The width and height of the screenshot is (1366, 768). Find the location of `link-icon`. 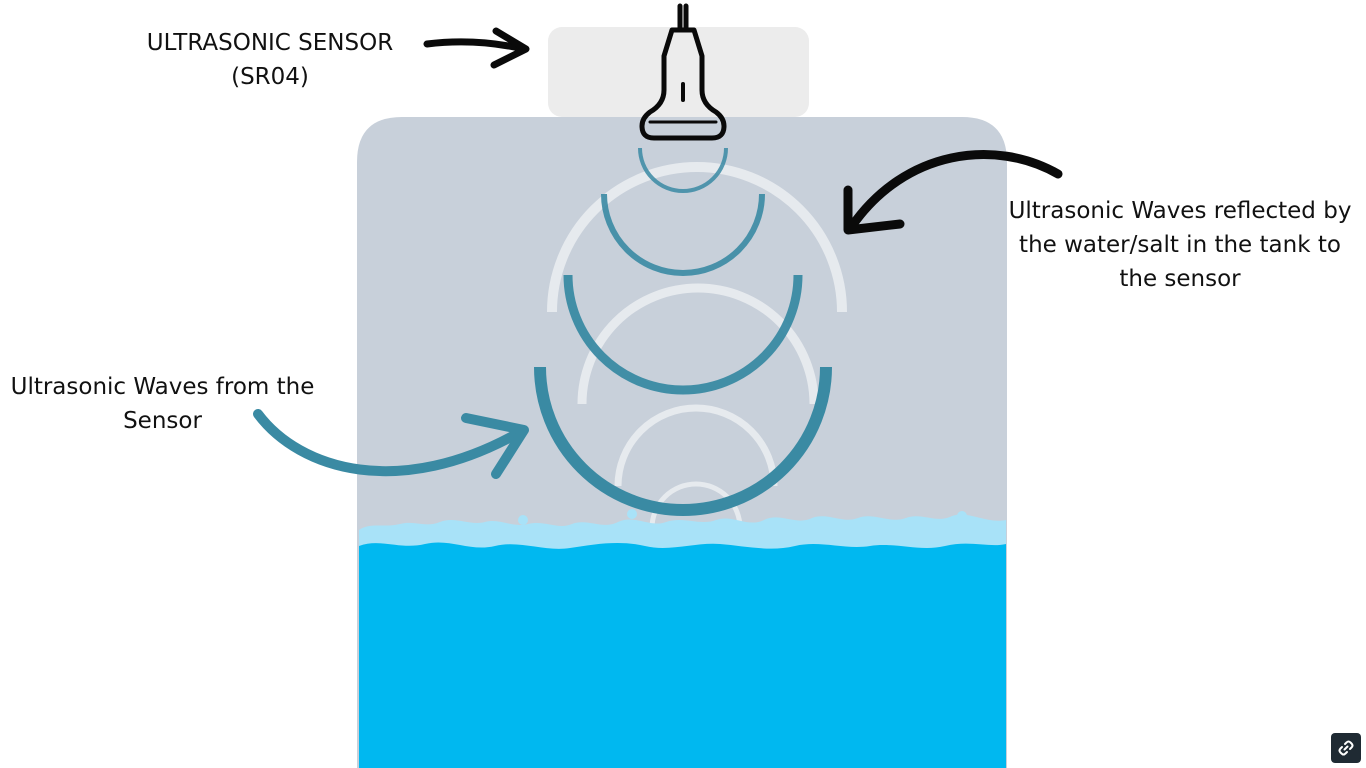

link-icon is located at coordinates (1346, 748).